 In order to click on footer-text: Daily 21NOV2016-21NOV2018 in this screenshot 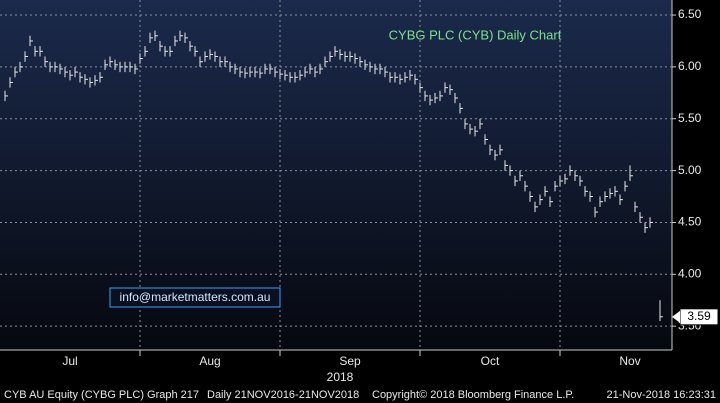, I will do `click(283, 395)`.